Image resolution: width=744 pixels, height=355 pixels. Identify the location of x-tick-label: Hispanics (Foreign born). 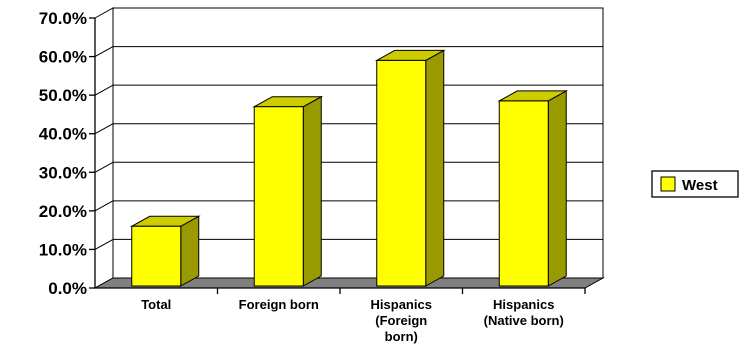
(401, 320).